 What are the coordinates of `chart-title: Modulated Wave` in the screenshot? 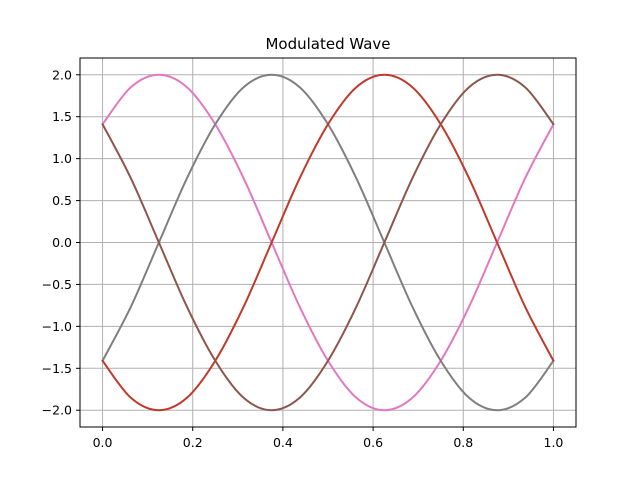 It's located at (327, 44).